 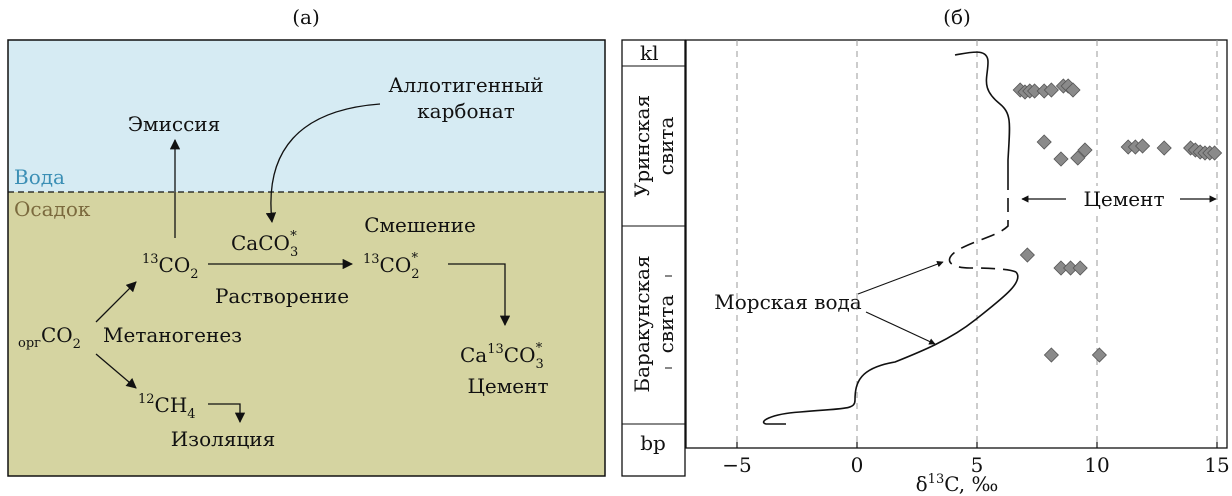 What do you see at coordinates (223, 439) in the screenshot?
I see `isolation-label: Изоляция` at bounding box center [223, 439].